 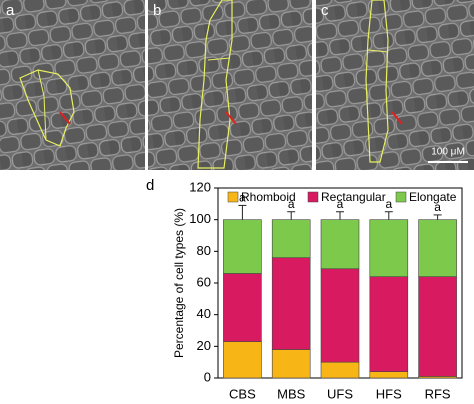 I want to click on y-tick-label: 60, so click(x=204, y=281).